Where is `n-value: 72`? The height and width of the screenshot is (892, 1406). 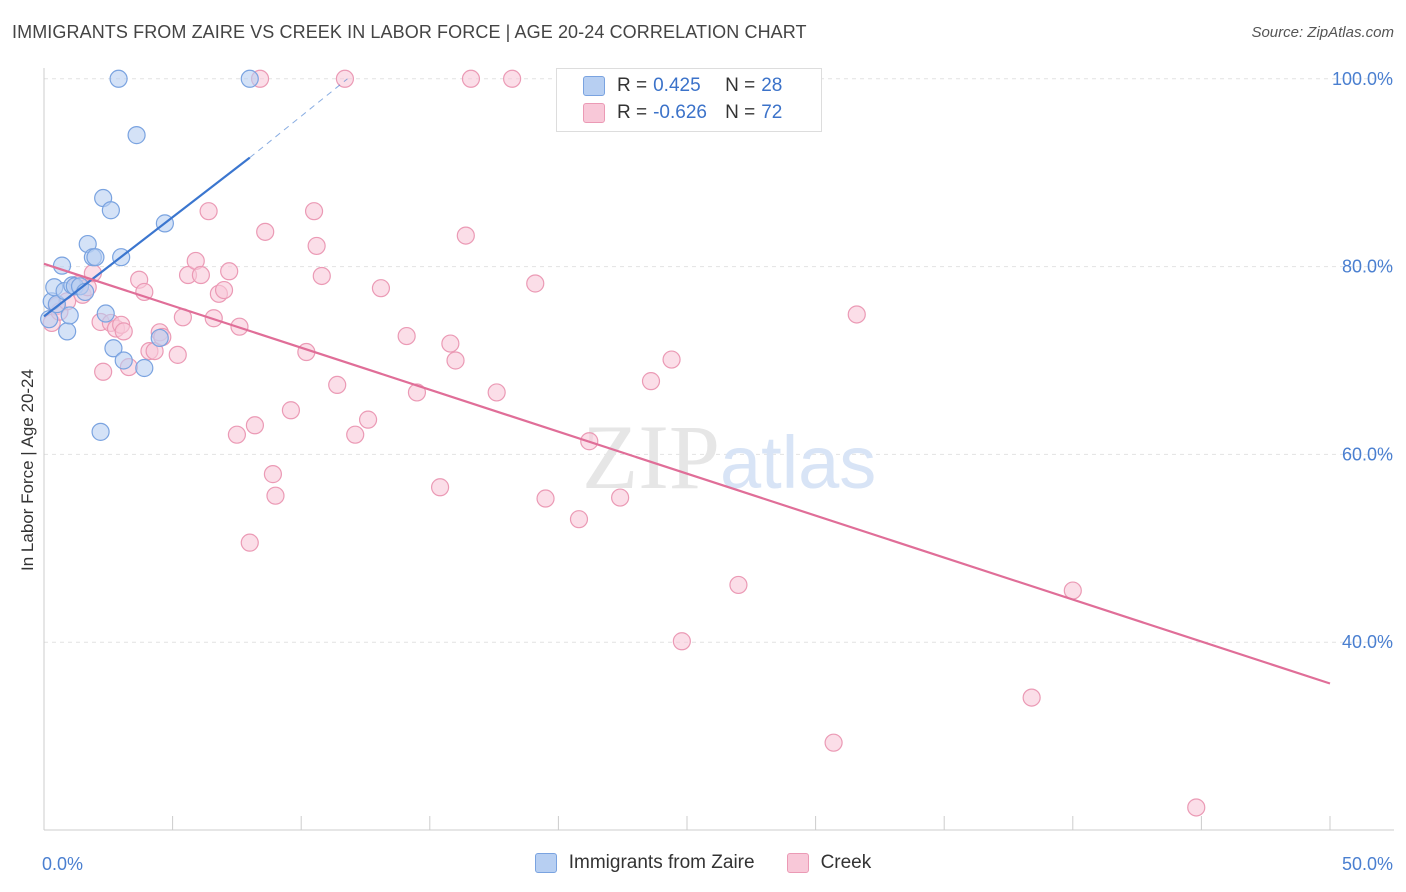 n-value: 72 is located at coordinates (772, 112).